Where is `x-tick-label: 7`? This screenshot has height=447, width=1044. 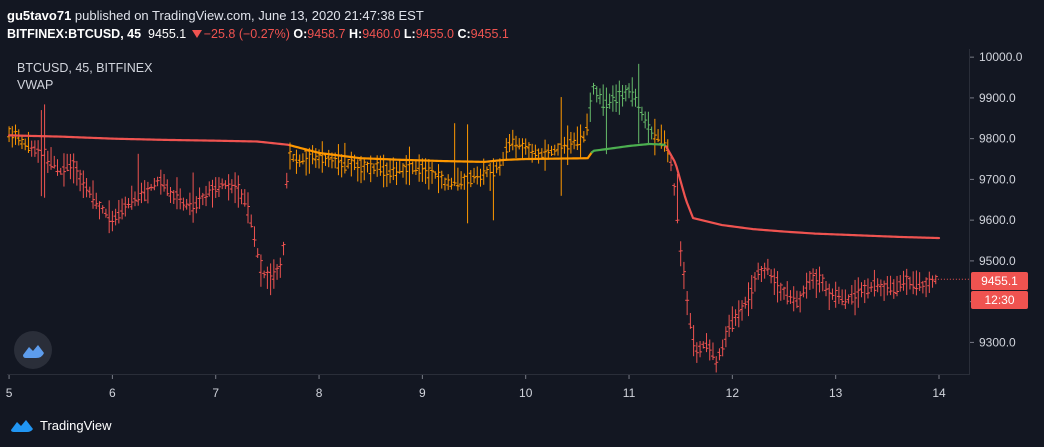
x-tick-label: 7 is located at coordinates (215, 393).